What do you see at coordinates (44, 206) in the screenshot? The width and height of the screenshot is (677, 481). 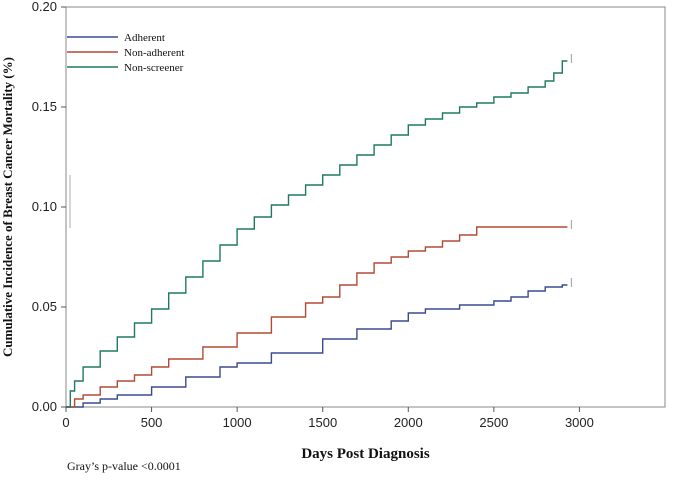 I see `y-tick-label: 0.10` at bounding box center [44, 206].